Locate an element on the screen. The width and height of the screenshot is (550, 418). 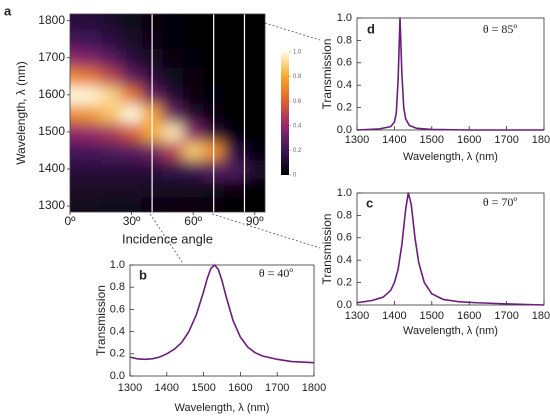
colorbar-tick-label: 0.6 is located at coordinates (297, 102).